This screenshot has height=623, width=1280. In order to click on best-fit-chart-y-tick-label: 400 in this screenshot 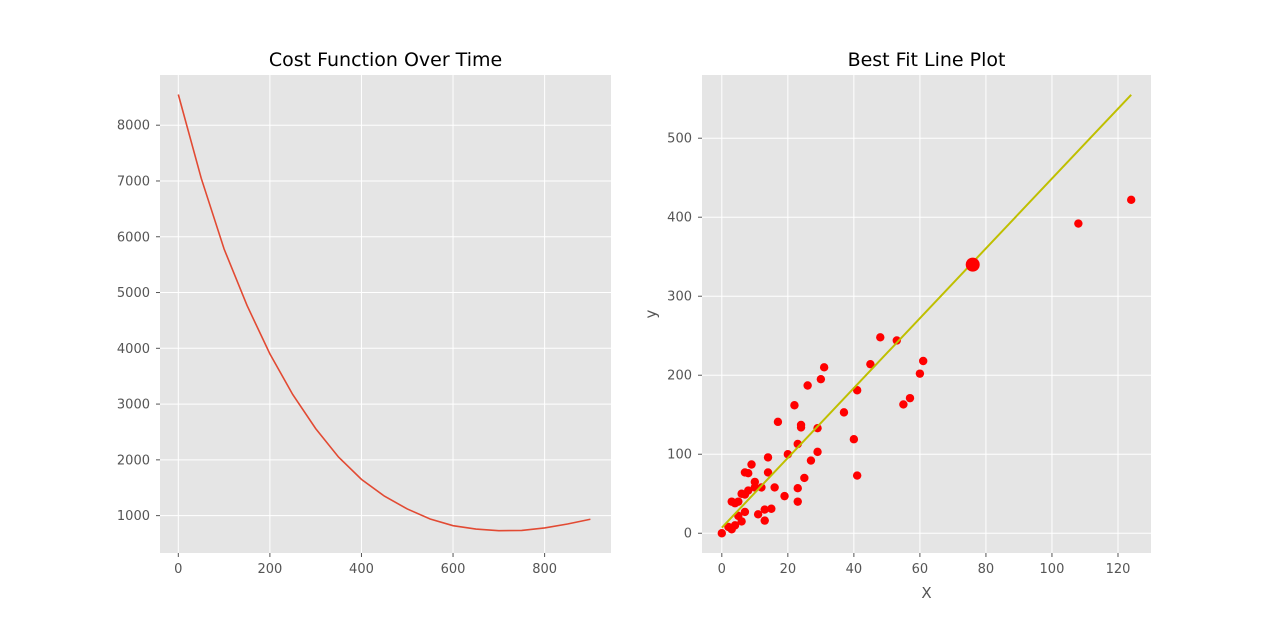, I will do `click(679, 218)`.